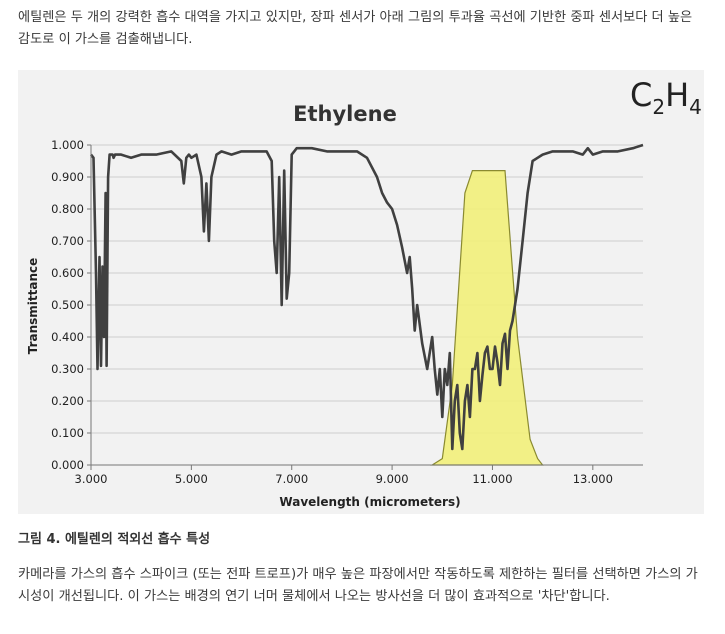  What do you see at coordinates (291, 479) in the screenshot?
I see `x-tick-label: 7.000` at bounding box center [291, 479].